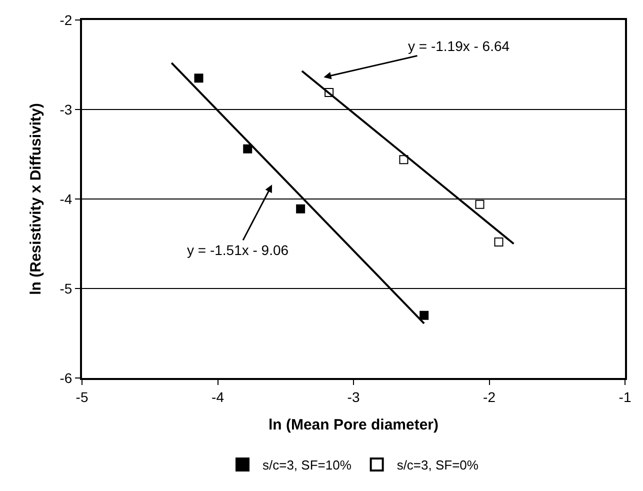 The image size is (643, 491). I want to click on annotation: y = -1.19x - 6.64, so click(459, 46).